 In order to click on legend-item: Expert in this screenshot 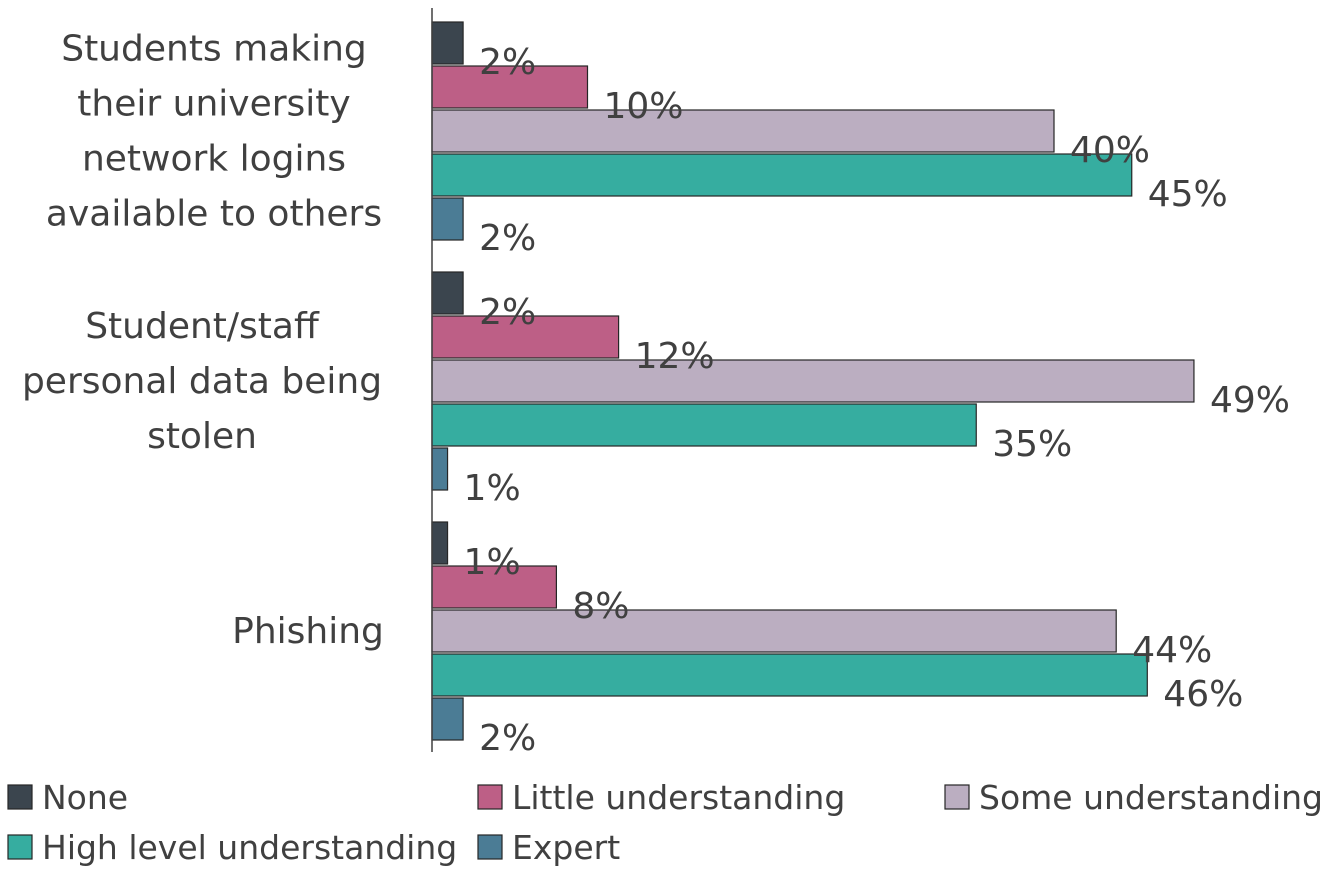, I will do `click(548, 847)`.